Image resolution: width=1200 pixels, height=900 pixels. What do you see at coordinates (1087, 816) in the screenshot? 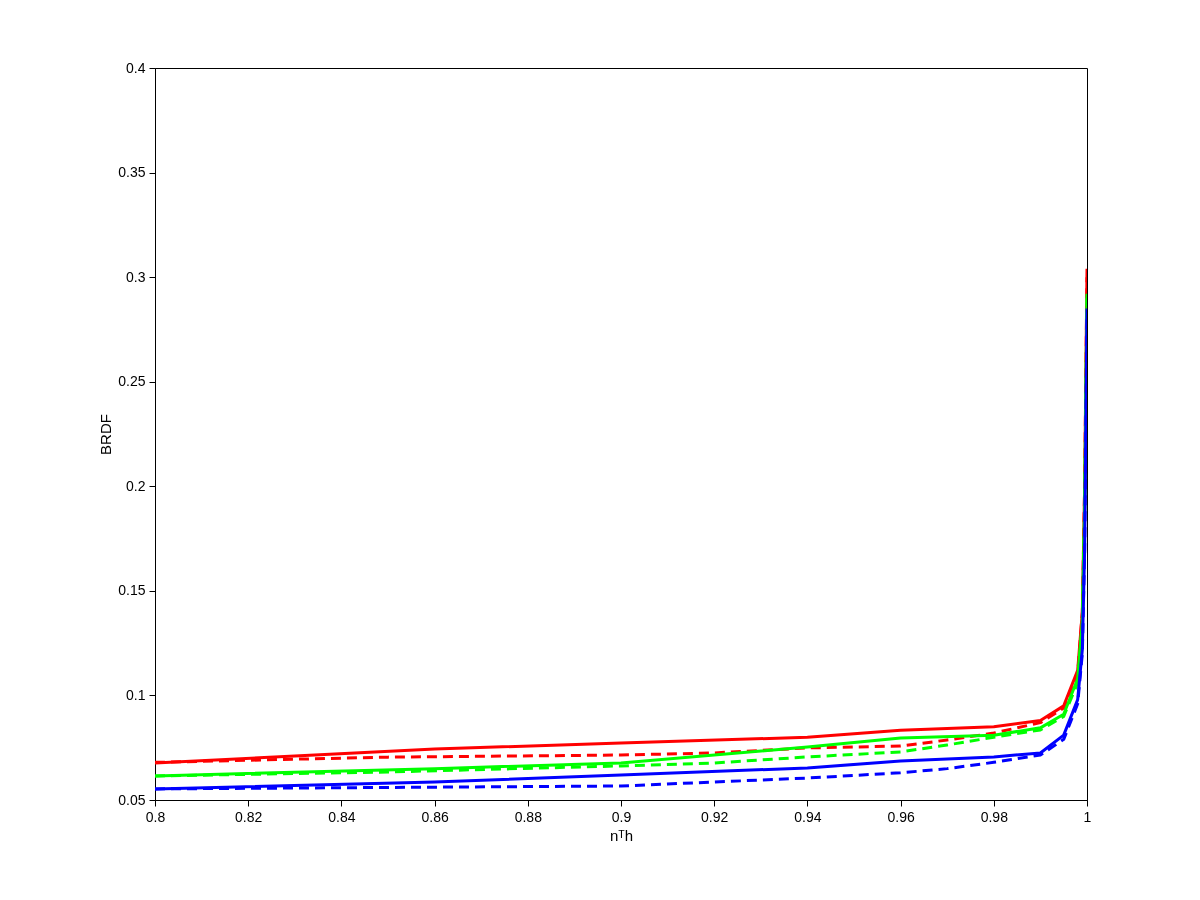
I see `x-tick-label: 1` at bounding box center [1087, 816].